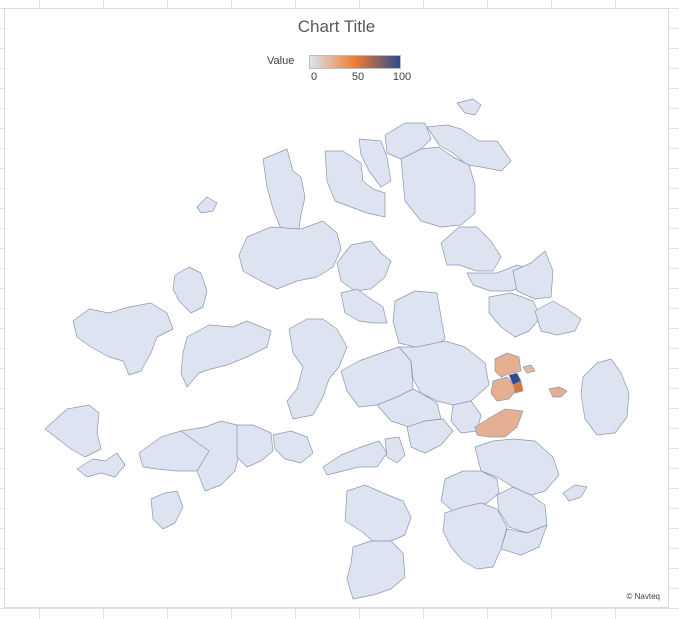 The width and height of the screenshot is (679, 619). What do you see at coordinates (643, 596) in the screenshot?
I see `map-credit: © Navteq` at bounding box center [643, 596].